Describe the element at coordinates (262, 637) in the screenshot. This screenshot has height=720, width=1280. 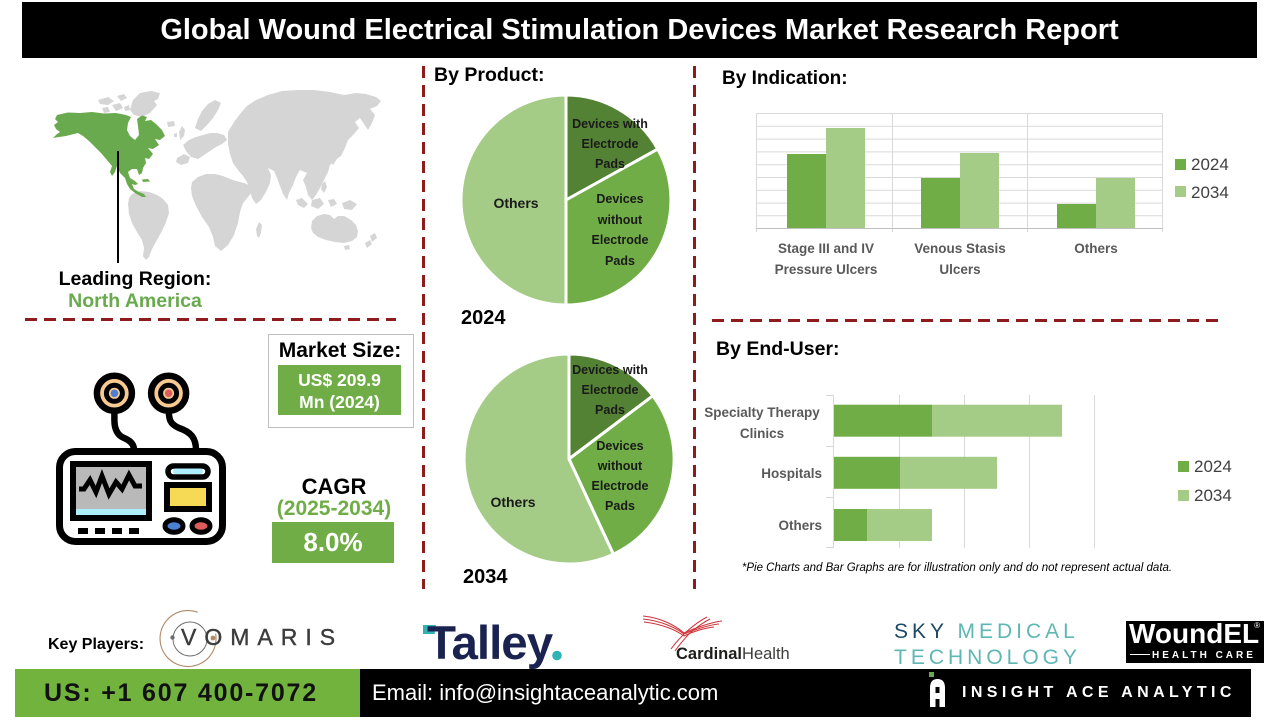
I see `svg-text: VOMARIS` at that location.